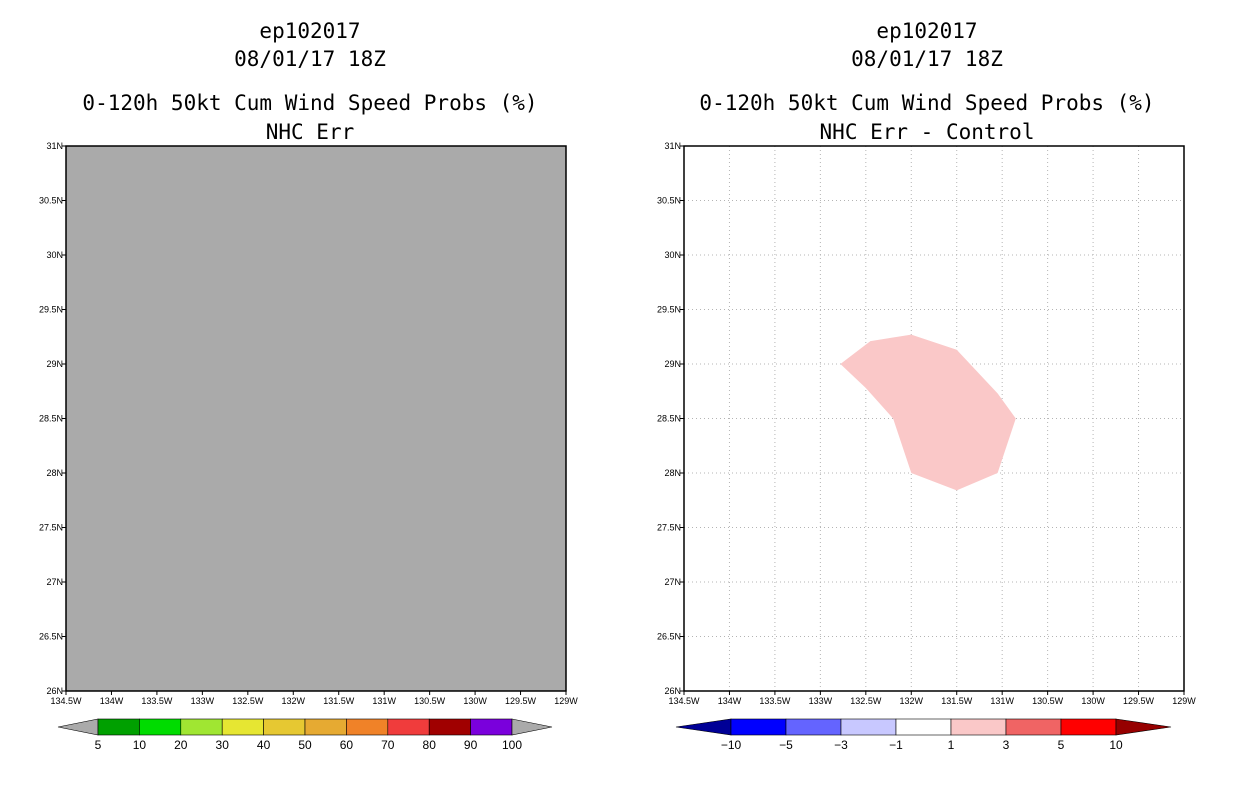  What do you see at coordinates (951, 745) in the screenshot?
I see `colorbar-label: 1` at bounding box center [951, 745].